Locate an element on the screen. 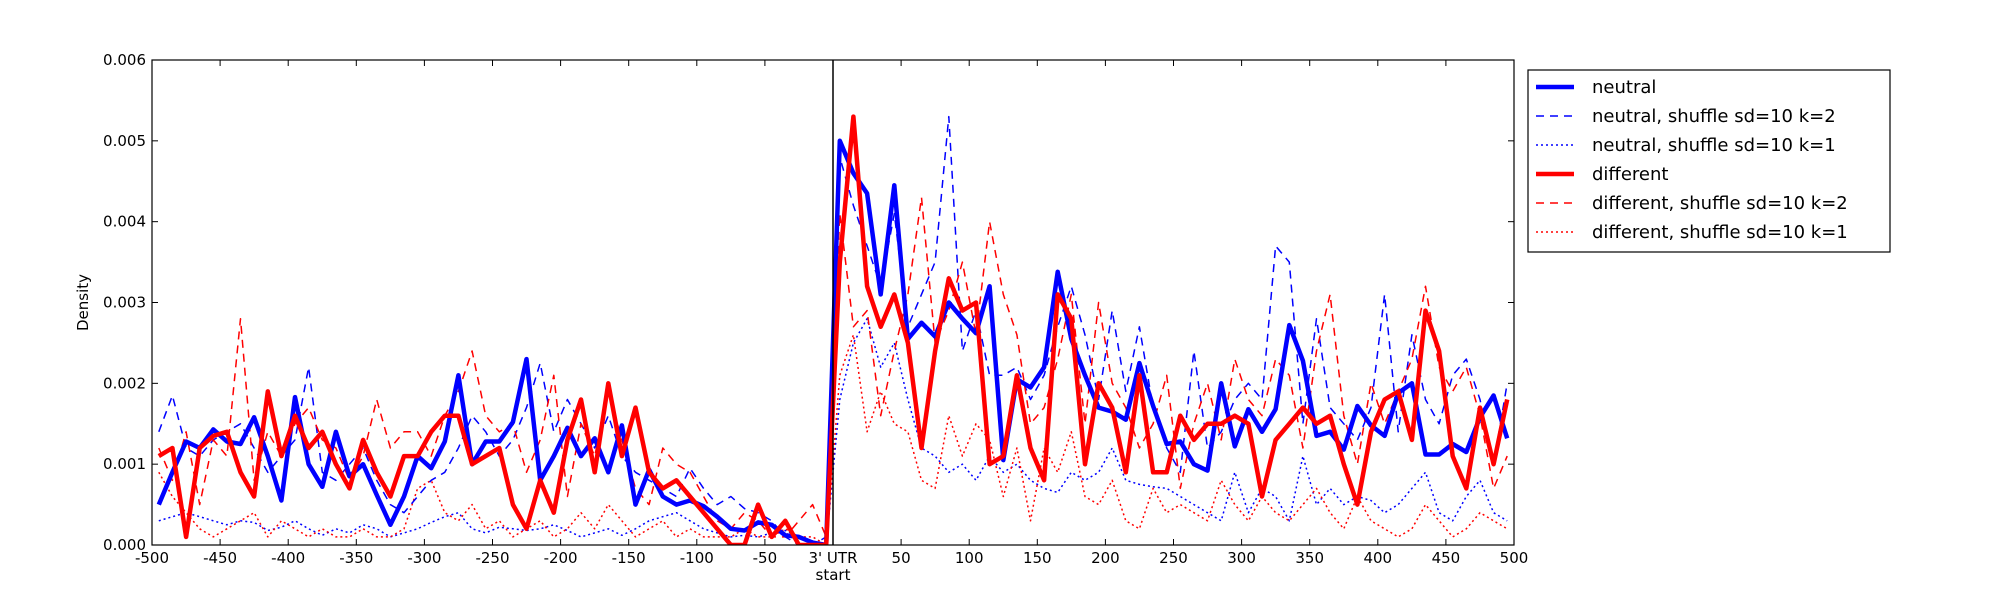 The image size is (2000, 600). y-tick-label: 0.000 is located at coordinates (124, 545).